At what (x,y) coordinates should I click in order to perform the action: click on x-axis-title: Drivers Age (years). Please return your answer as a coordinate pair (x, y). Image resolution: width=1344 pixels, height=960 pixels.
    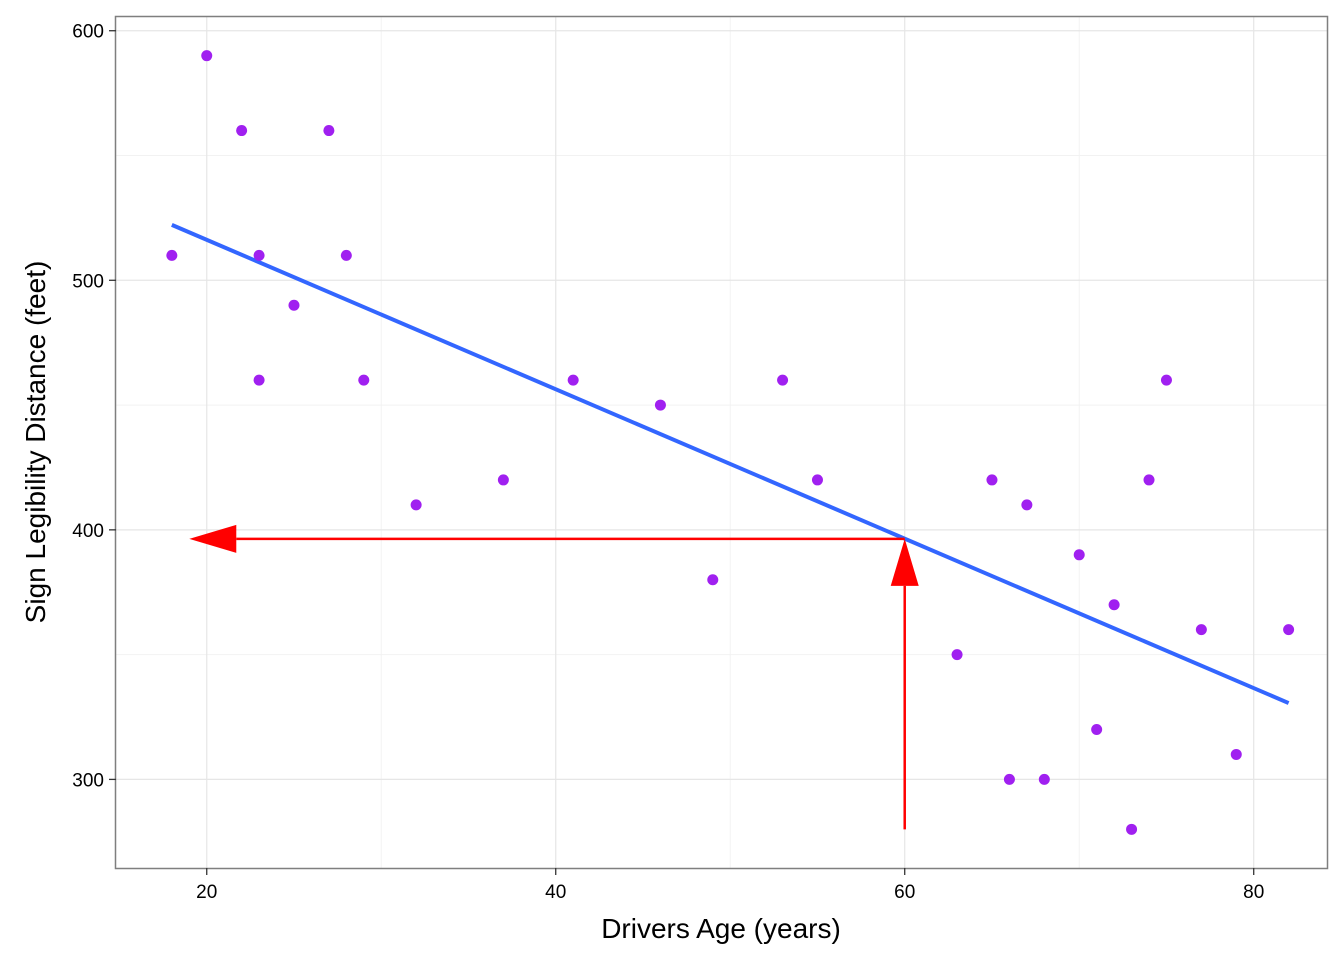
    Looking at the image, I should click on (721, 928).